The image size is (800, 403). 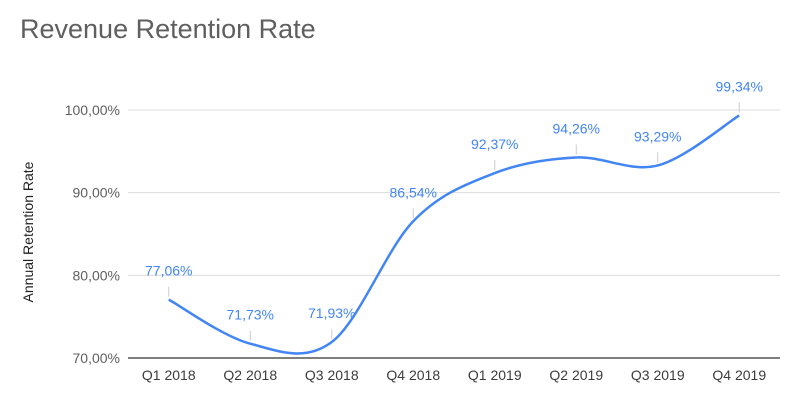 I want to click on y-tick-label: 100,00%, so click(x=92, y=110).